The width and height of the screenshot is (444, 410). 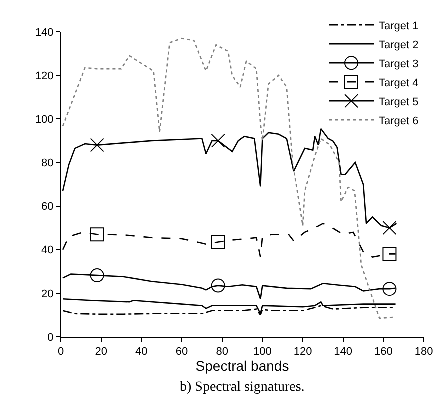 What do you see at coordinates (142, 352) in the screenshot?
I see `x-tick-label: 40` at bounding box center [142, 352].